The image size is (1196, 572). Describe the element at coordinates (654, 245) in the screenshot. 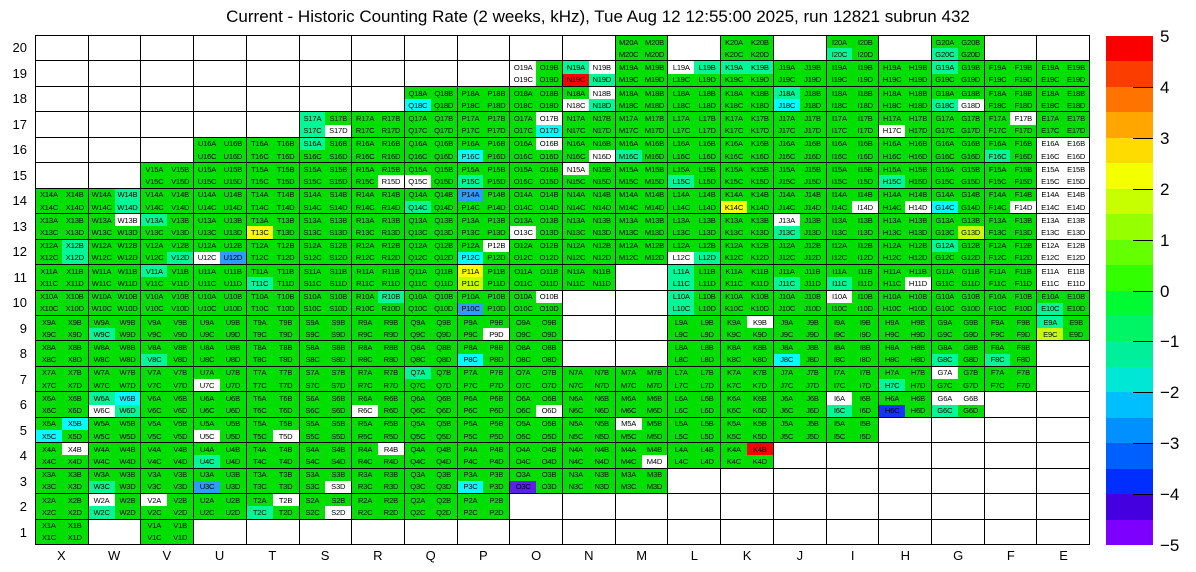

I see `cell-label-M12B: M12B` at that location.